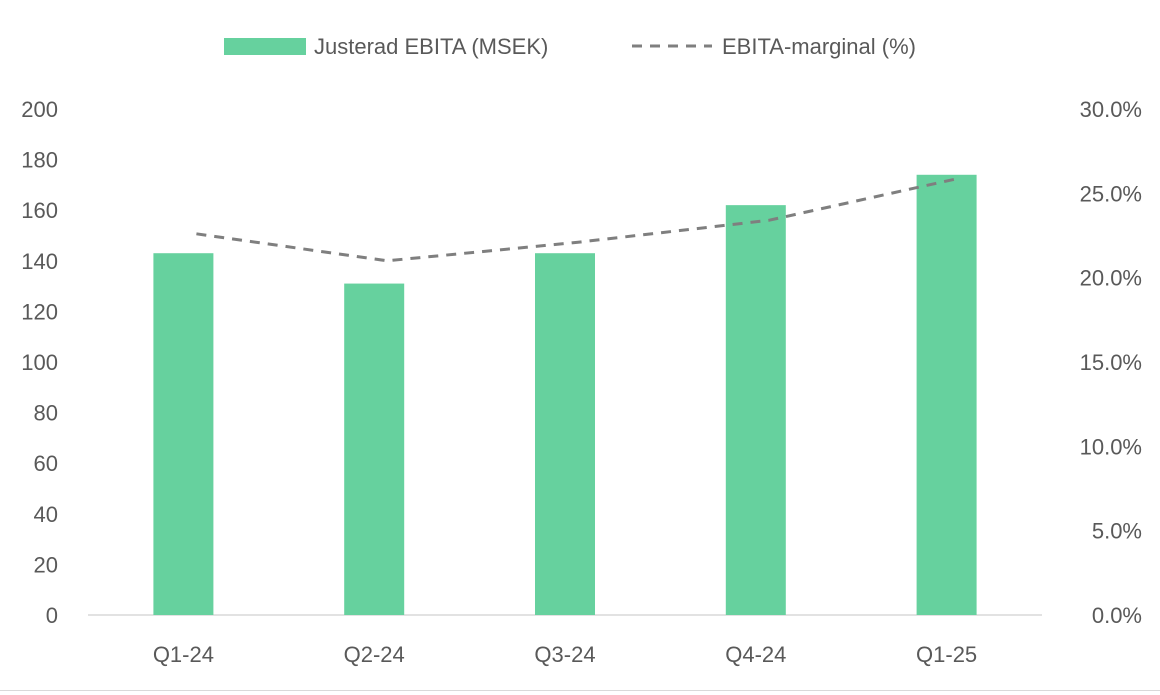  I want to click on y-right-axis: 0.0% 5.0% 10.0% 15.0% 20.0% 25.0% 30.0%, so click(1111, 362).